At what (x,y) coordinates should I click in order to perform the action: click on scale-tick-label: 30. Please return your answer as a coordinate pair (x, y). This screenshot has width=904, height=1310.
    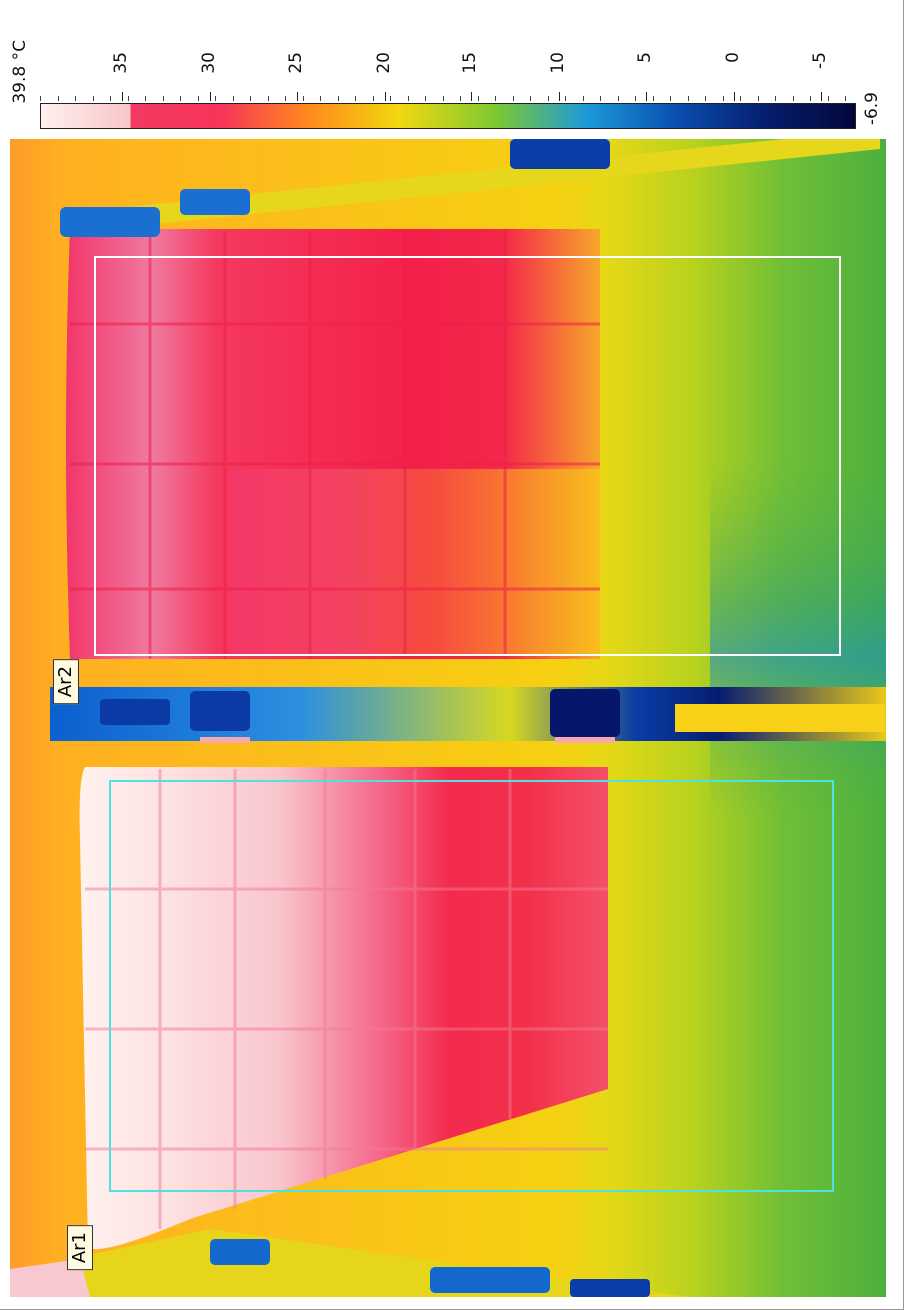
    Looking at the image, I should click on (209, 63).